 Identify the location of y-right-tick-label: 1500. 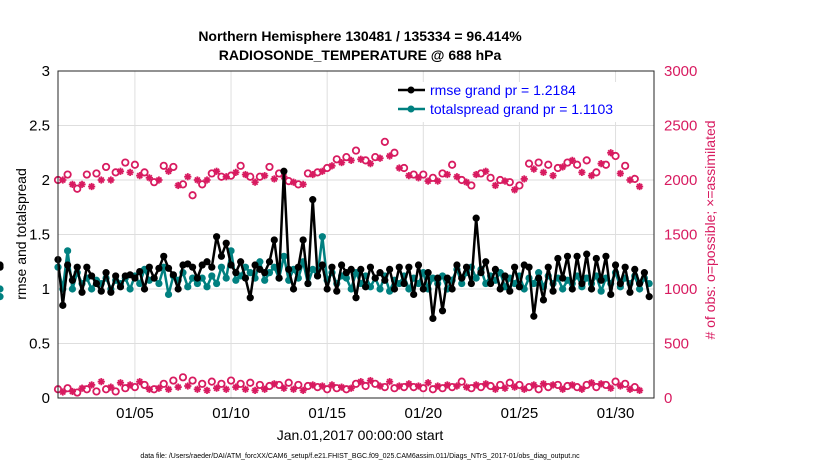
(680, 235).